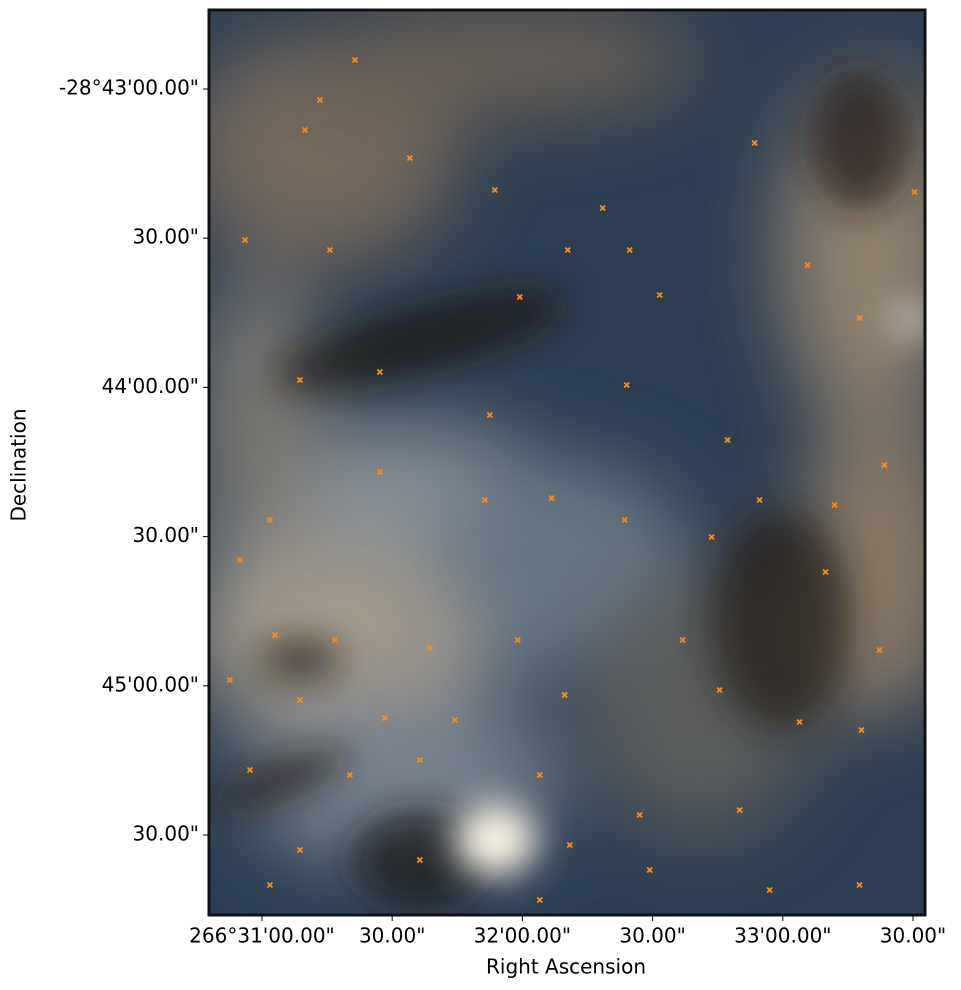  Describe the element at coordinates (566, 967) in the screenshot. I see `x-axis-label: Right Ascension` at that location.